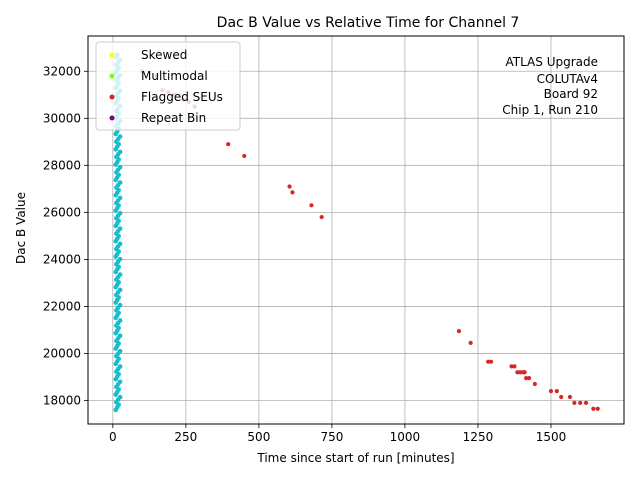  I want to click on annotation-line: COLUTAv4, so click(567, 79).